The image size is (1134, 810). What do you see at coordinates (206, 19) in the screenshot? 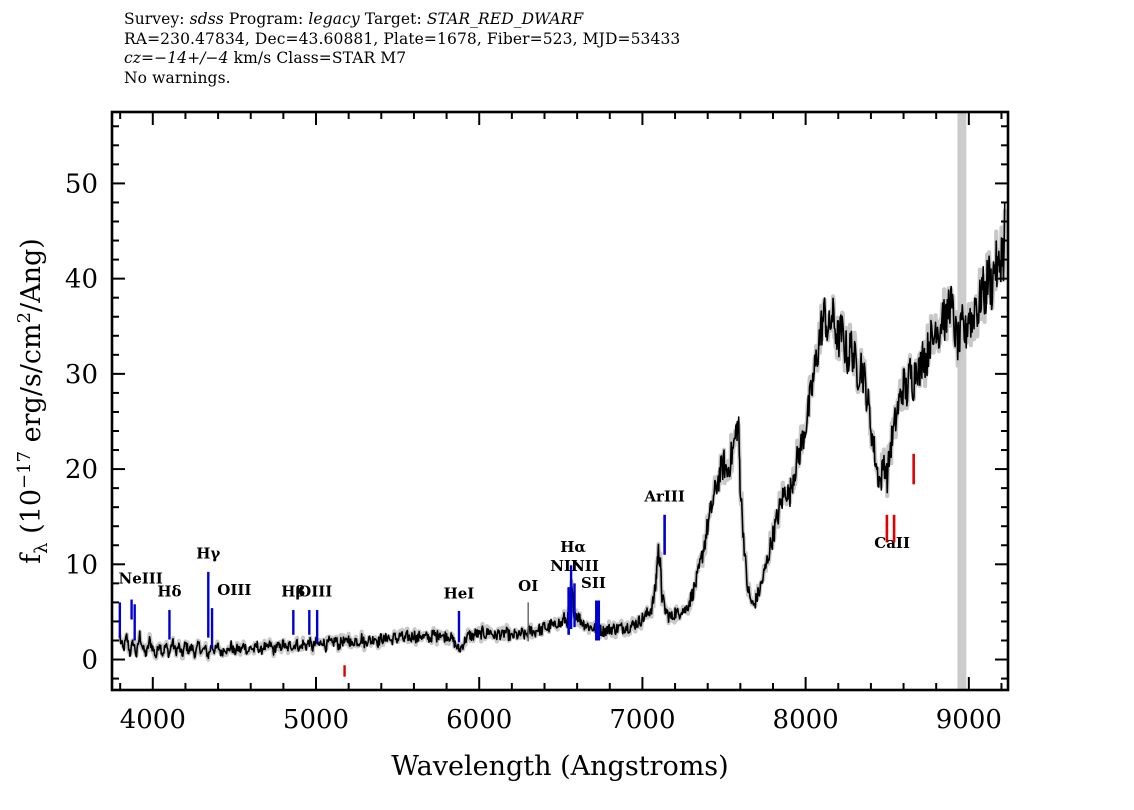
I see `survey-value: sdss` at bounding box center [206, 19].